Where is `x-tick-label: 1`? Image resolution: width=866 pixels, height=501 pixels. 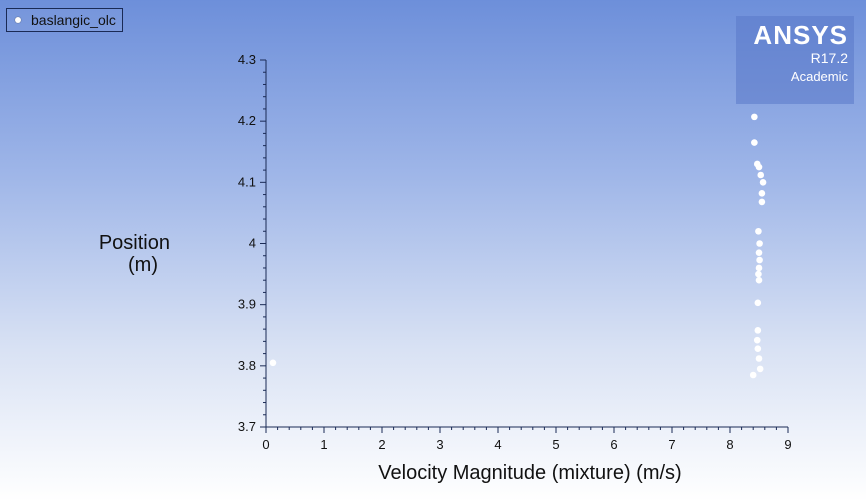 x-tick-label: 1 is located at coordinates (323, 444).